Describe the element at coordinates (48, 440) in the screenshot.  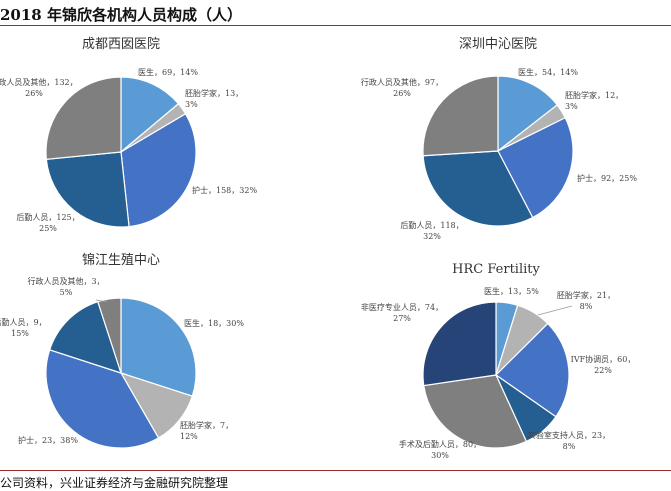
I see `data-label: 护士，23，38%` at that location.